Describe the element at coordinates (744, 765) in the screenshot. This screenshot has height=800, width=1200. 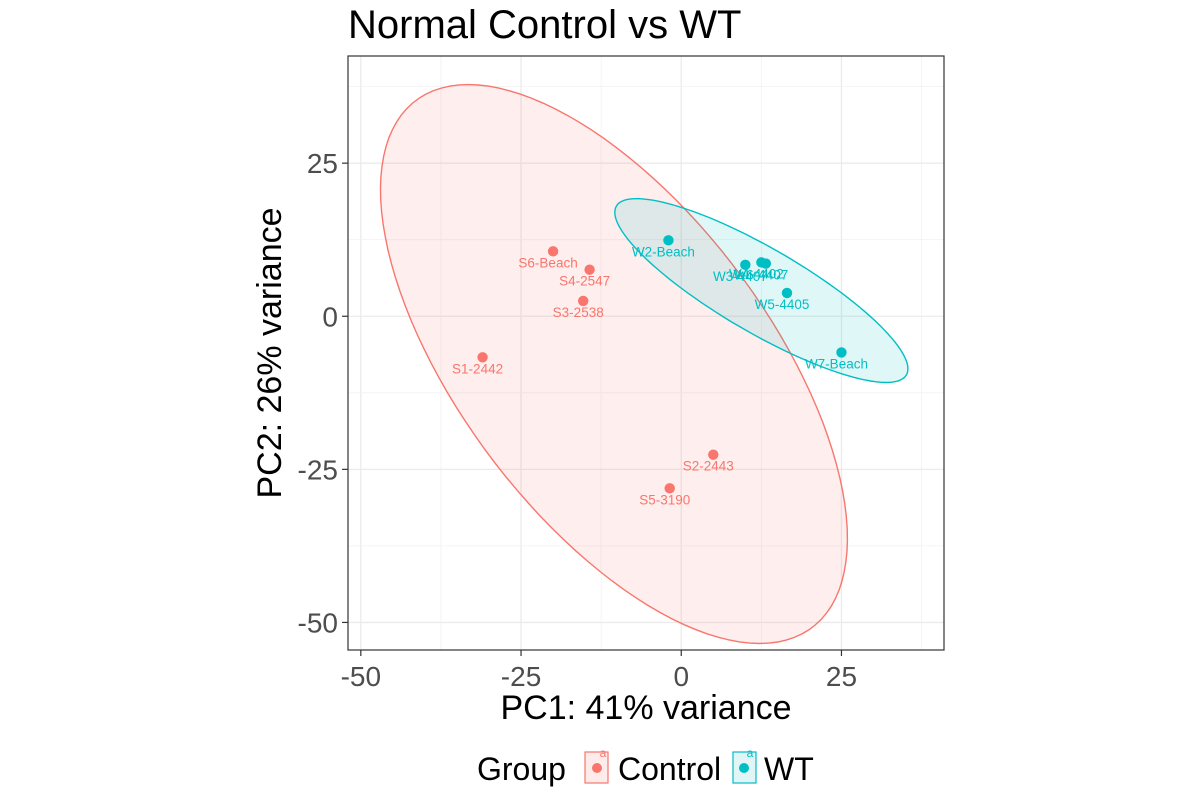
I see `legend-key-wt: a` at that location.